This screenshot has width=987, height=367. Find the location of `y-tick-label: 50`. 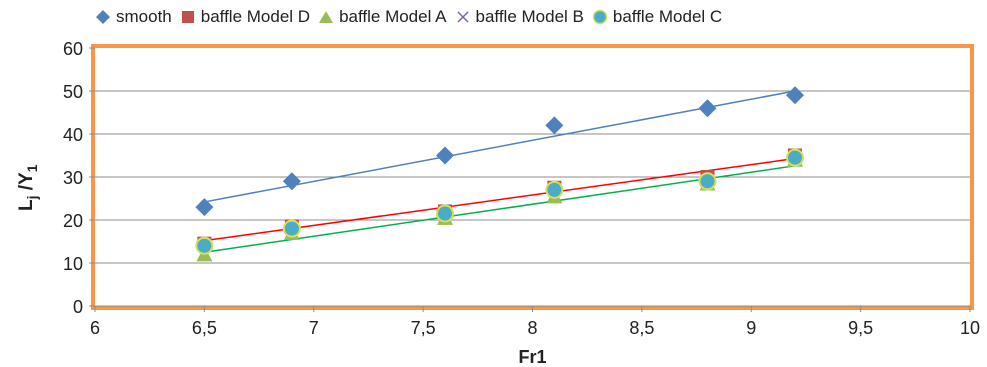

y-tick-label: 50 is located at coordinates (73, 92).